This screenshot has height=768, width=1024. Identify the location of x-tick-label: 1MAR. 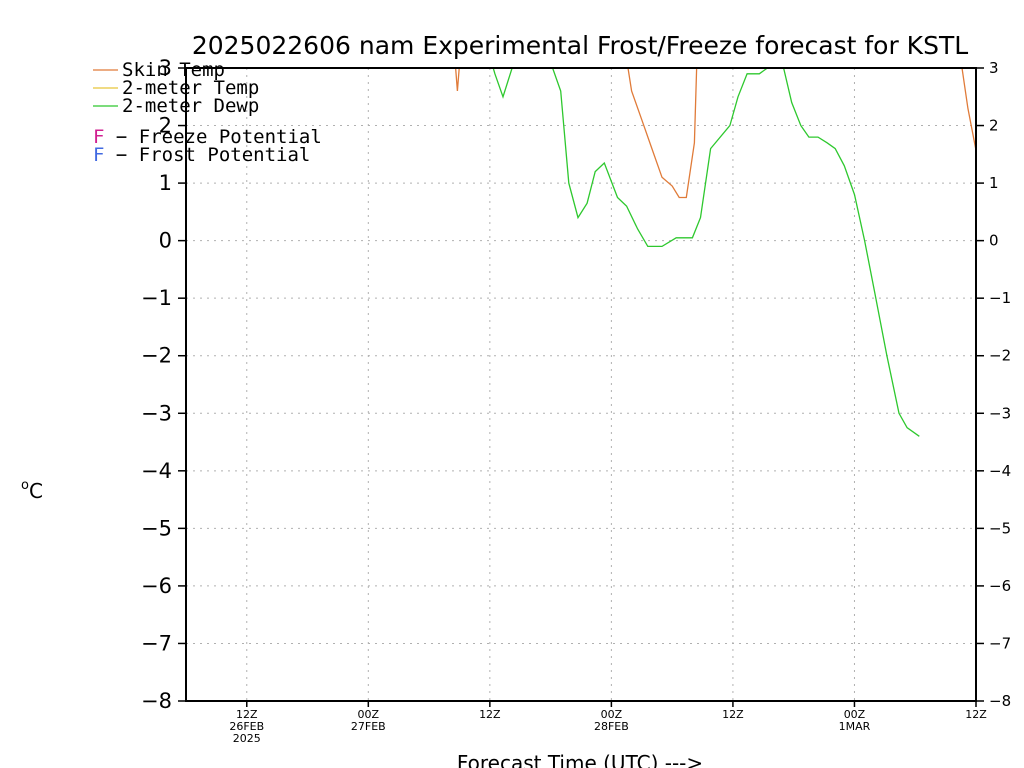
(855, 726).